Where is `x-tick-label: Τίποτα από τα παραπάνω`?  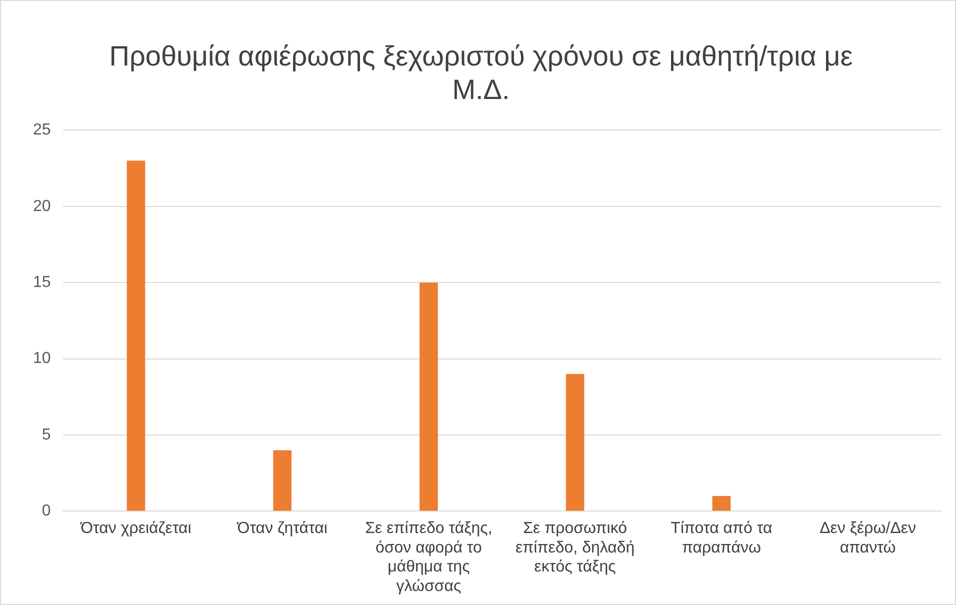 x-tick-label: Τίποτα από τα παραπάνω is located at coordinates (721, 538).